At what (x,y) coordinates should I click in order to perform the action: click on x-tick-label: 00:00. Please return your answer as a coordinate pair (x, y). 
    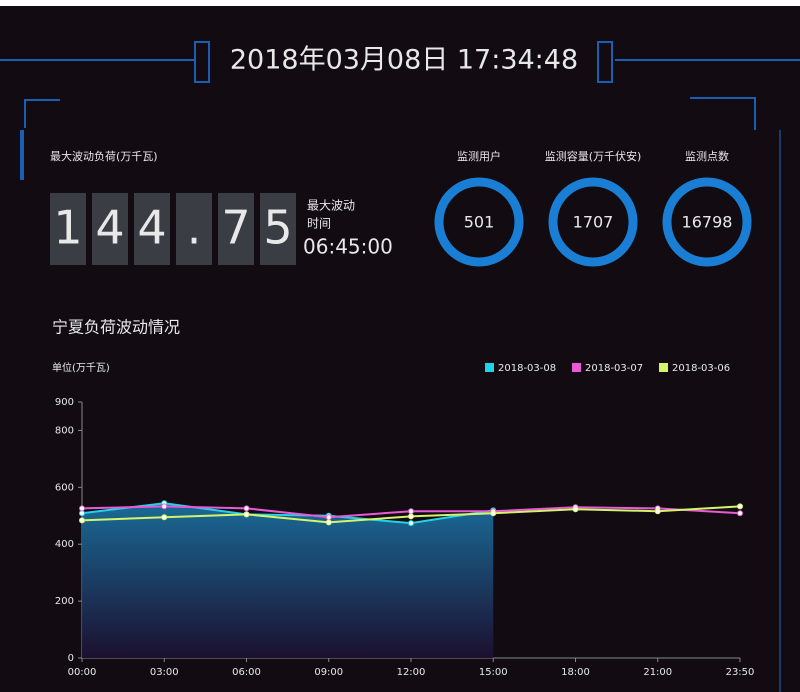
    Looking at the image, I should click on (82, 672).